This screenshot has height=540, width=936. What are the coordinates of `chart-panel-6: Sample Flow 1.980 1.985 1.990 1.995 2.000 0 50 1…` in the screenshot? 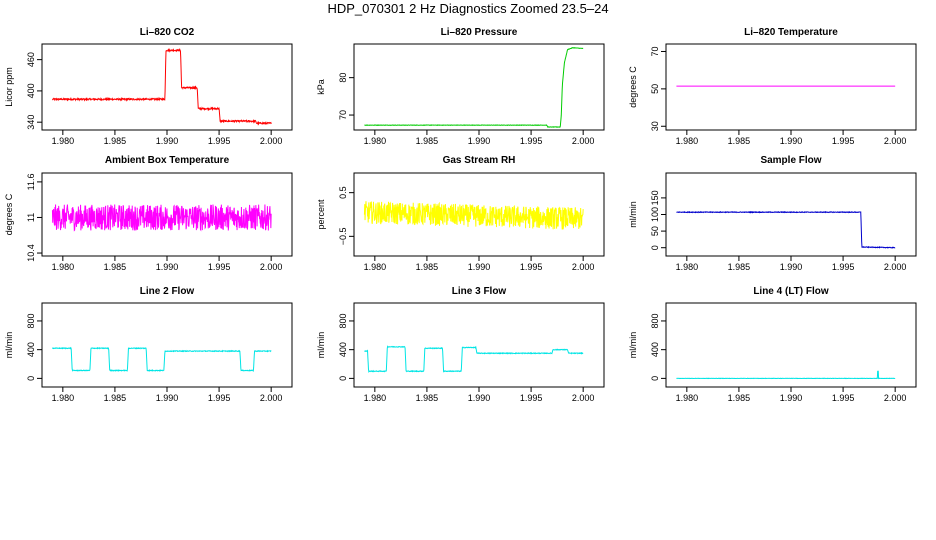 It's located at (772, 213).